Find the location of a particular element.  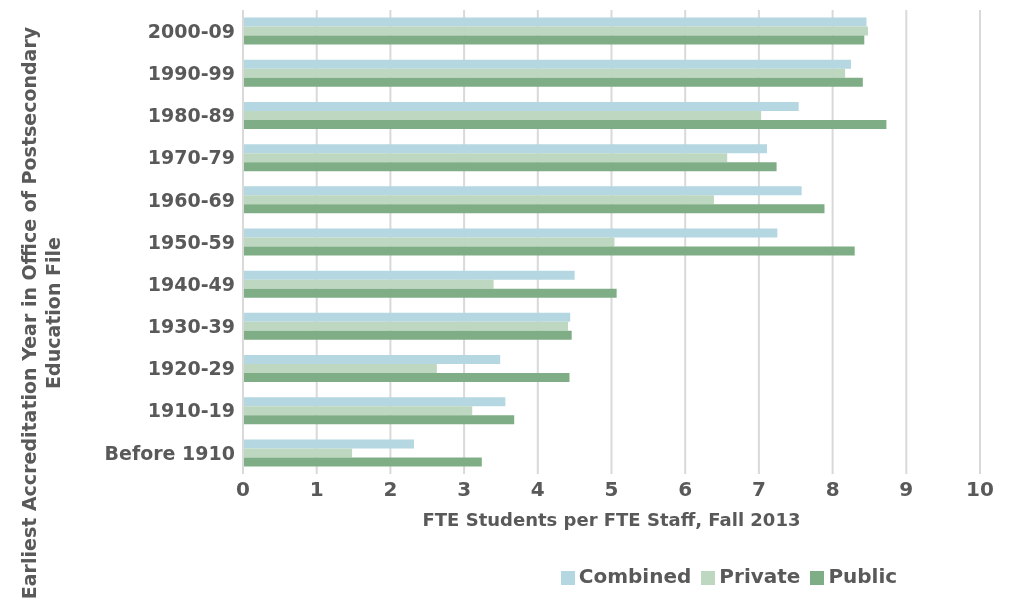

y-tick-label: 1970-79 is located at coordinates (191, 157).